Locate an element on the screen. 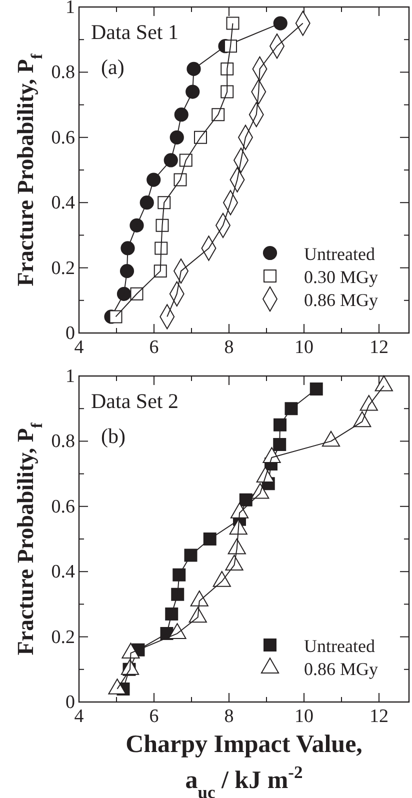 The image size is (412, 798). x-axis-title: Charpy Impact Value, a$_{uc}$ / kJ m$^{-2}$ is located at coordinates (244, 764).